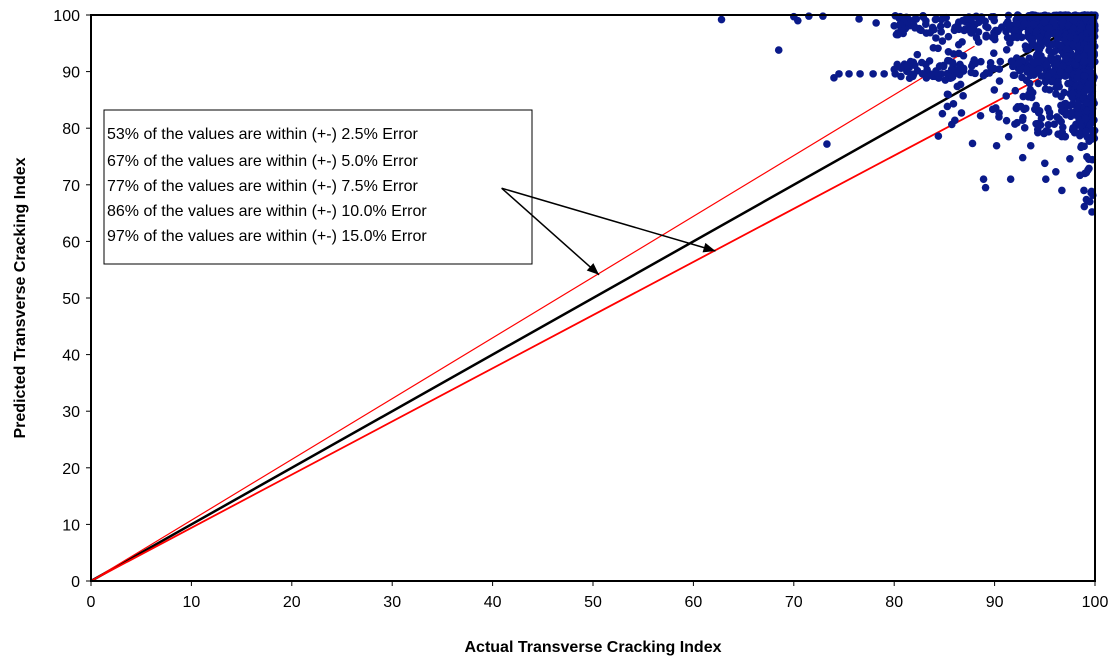  Describe the element at coordinates (694, 602) in the screenshot. I see `x-tick-label: 60` at that location.